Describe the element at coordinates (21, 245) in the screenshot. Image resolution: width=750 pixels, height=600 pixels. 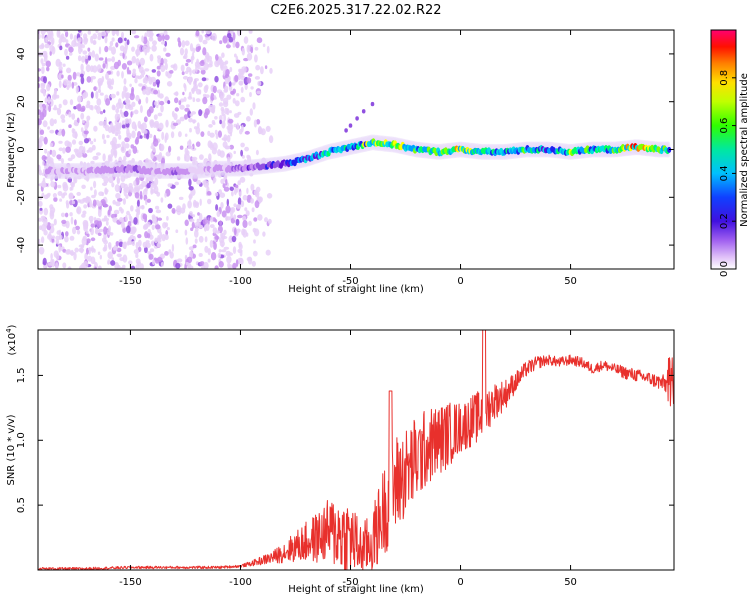
I see `spectrogram-y-tick-label: -40` at that location.